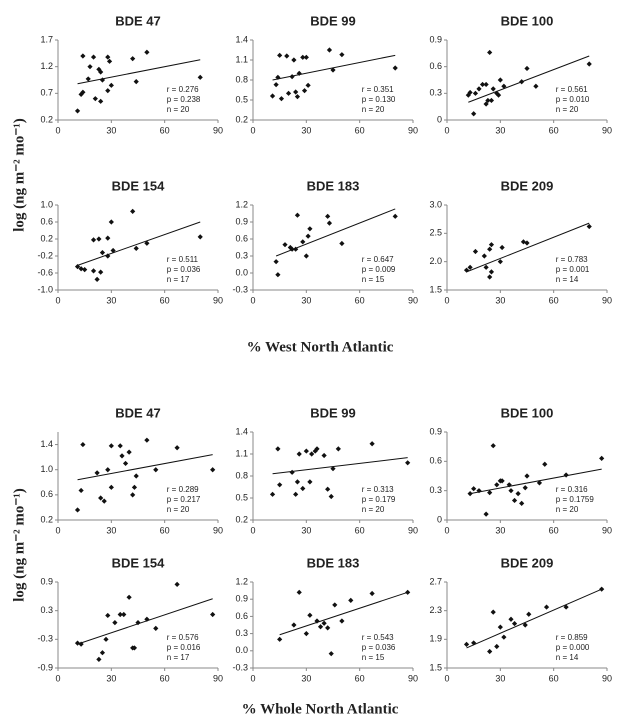 The height and width of the screenshot is (724, 630). What do you see at coordinates (379, 269) in the screenshot?
I see `stat-annotation: p = 0.009` at bounding box center [379, 269].